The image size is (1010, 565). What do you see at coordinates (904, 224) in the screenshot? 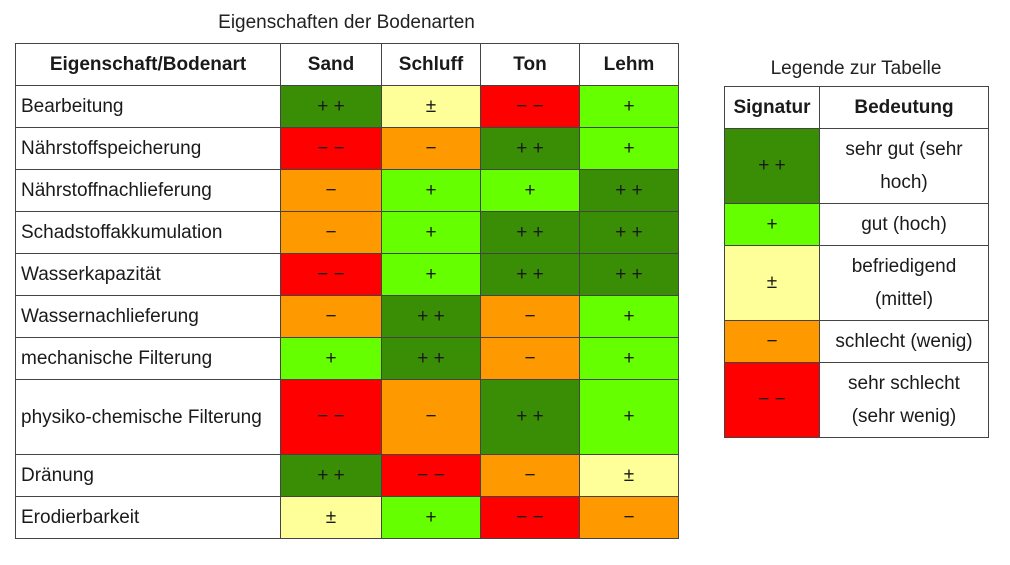
I see `legend-meaning: gut (hoch)` at bounding box center [904, 224].